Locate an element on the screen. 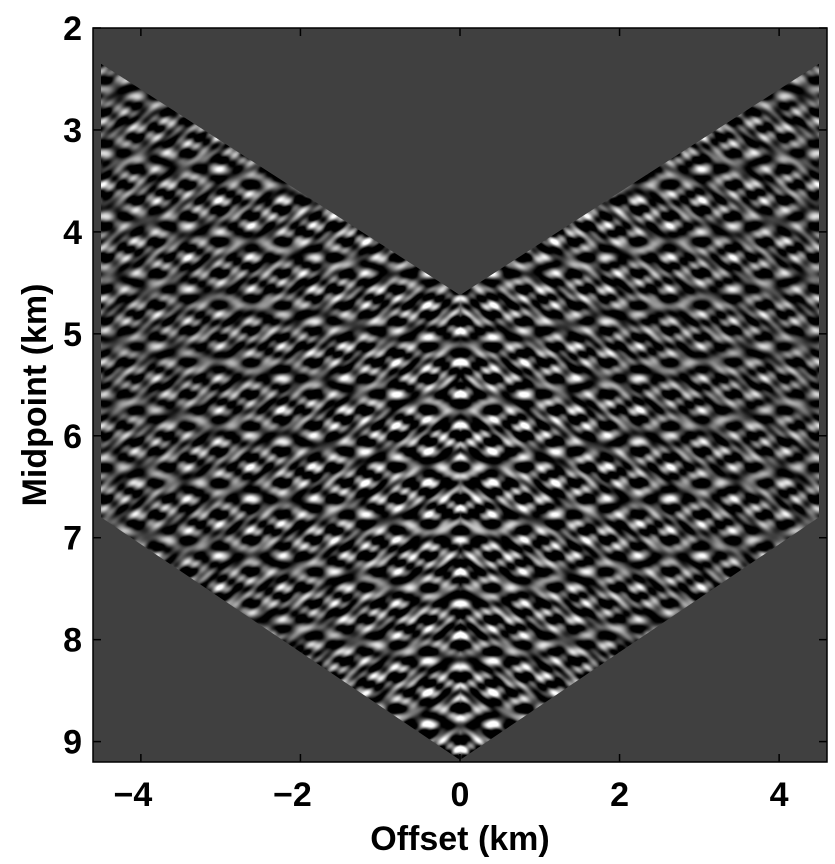 This screenshot has height=864, width=835. y-tick-label: 7 is located at coordinates (72, 539).